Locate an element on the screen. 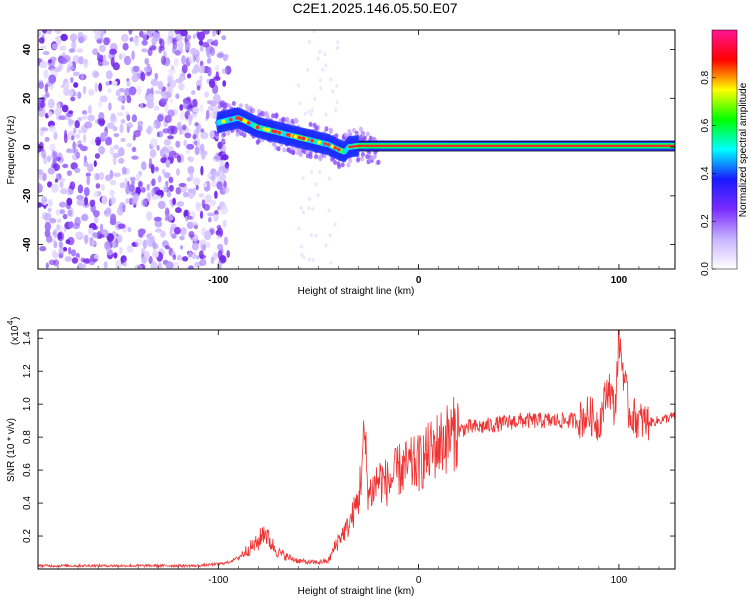 The height and width of the screenshot is (600, 750). snr-y-tick-label: 1.4 is located at coordinates (27, 338).